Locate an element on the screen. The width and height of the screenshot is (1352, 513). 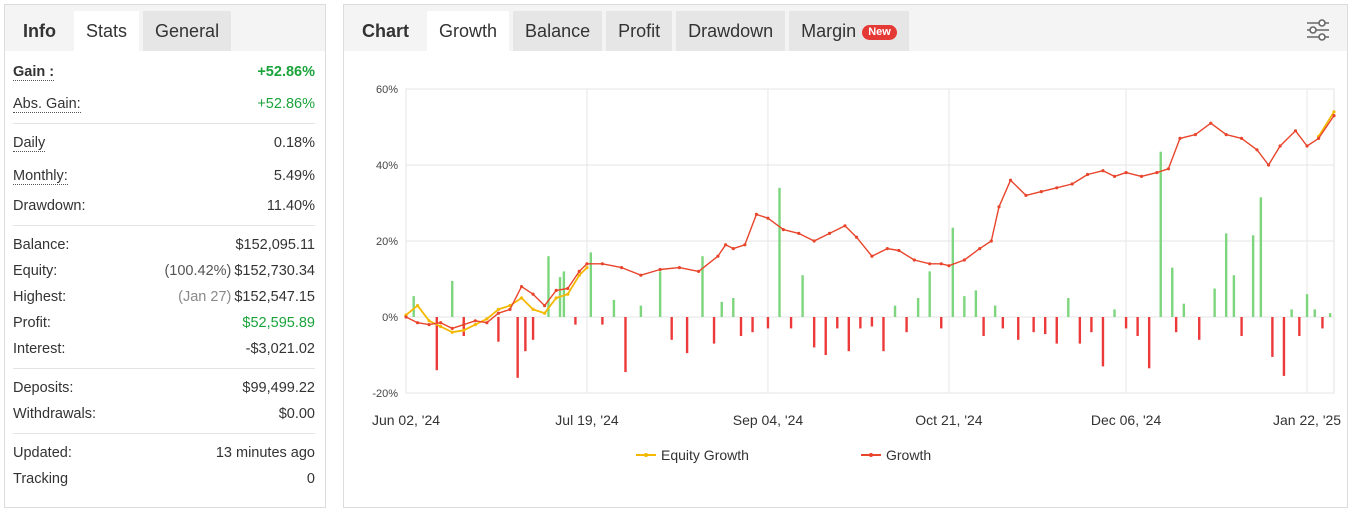
gain-value: +52.86% is located at coordinates (286, 72).